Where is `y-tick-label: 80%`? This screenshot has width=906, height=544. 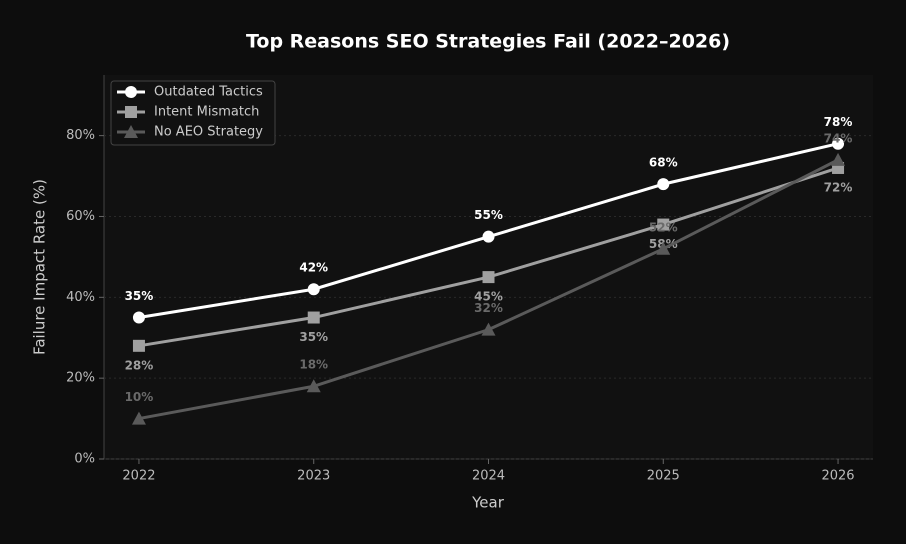 y-tick-label: 80% is located at coordinates (80, 135).